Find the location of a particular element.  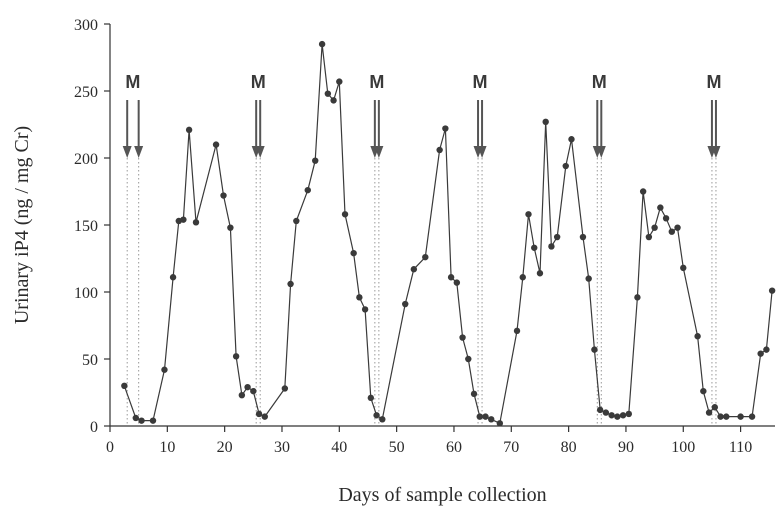

y-tick-label: 150 is located at coordinates (86, 226).